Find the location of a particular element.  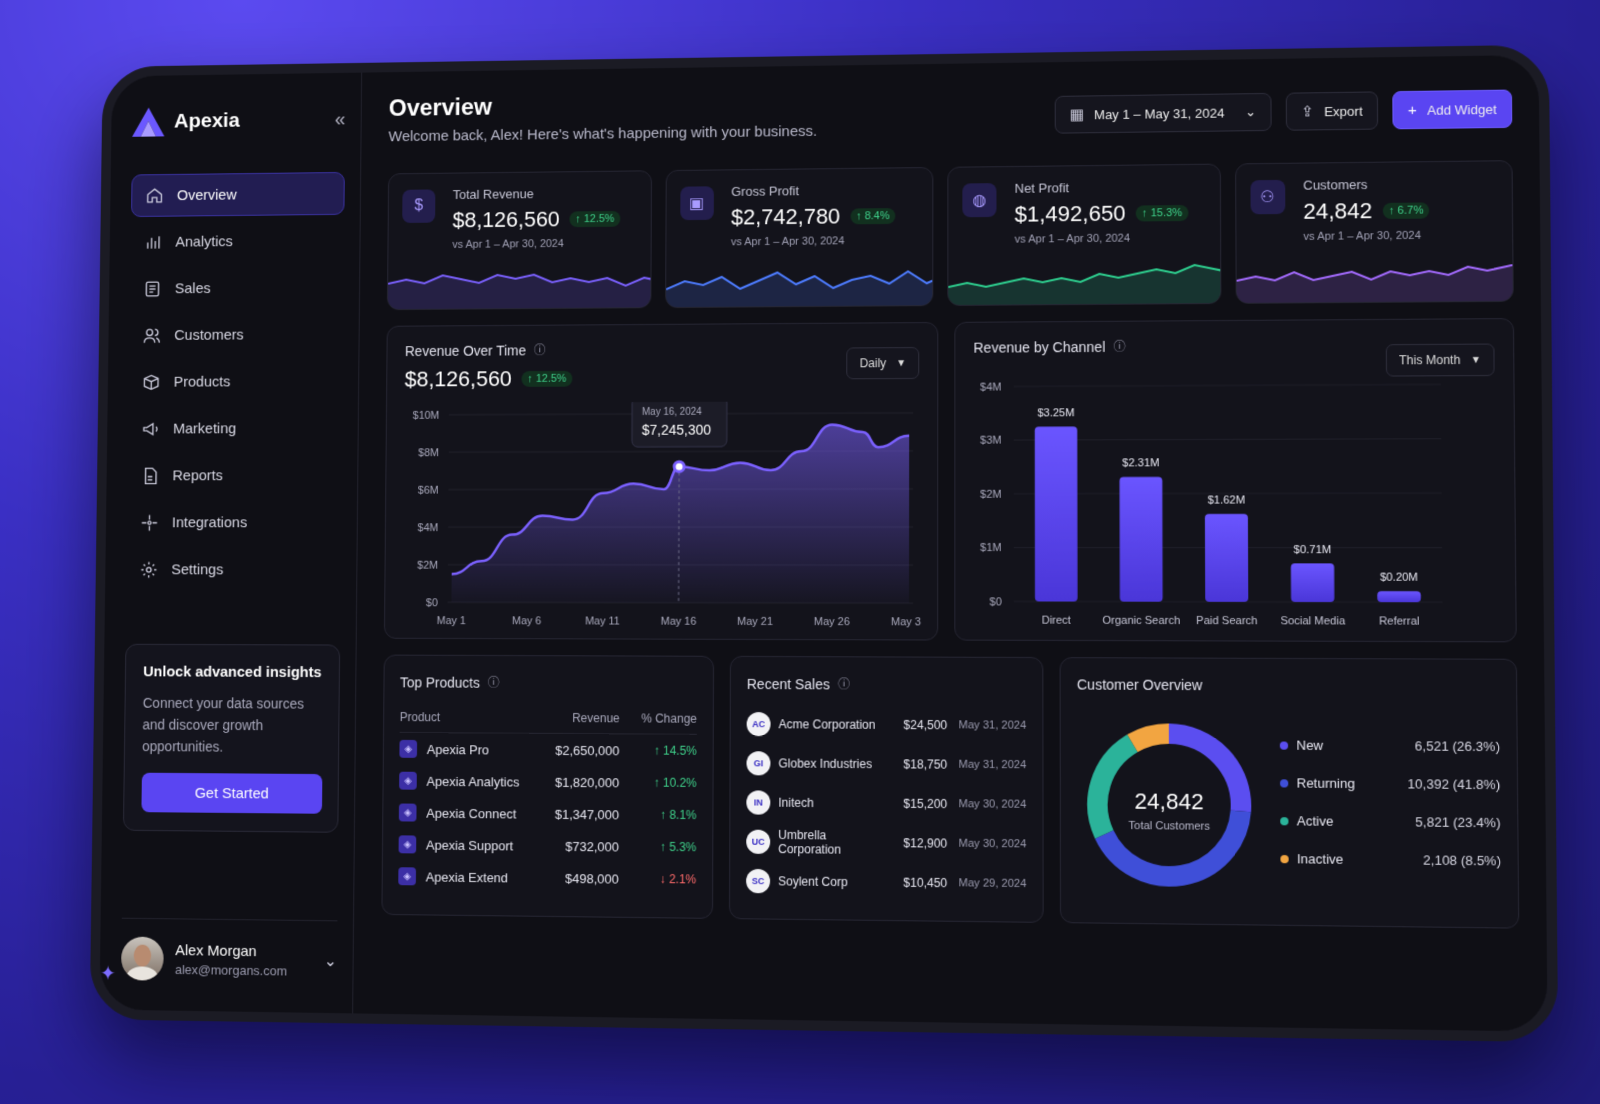

product-change: ↑ 5.3% is located at coordinates (658, 846).